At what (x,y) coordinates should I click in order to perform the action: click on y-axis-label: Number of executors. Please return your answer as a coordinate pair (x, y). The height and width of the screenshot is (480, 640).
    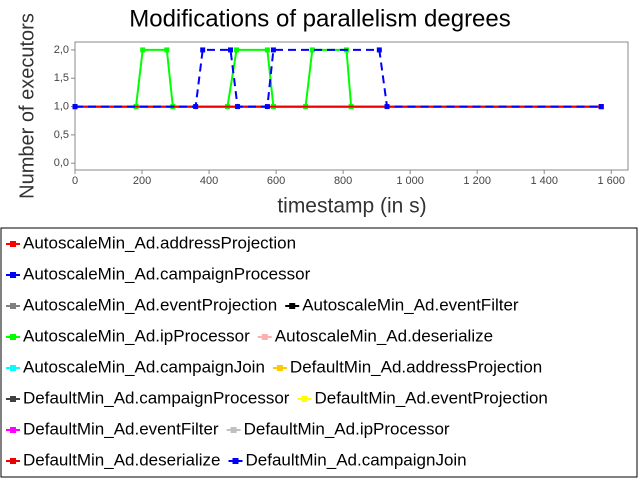
    Looking at the image, I should click on (27, 106).